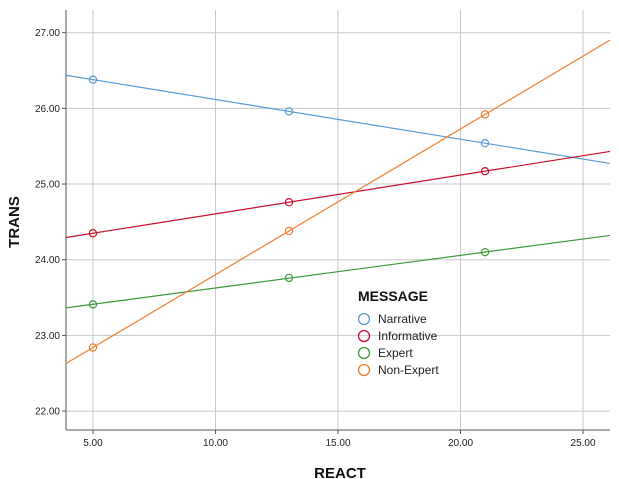  Describe the element at coordinates (93, 443) in the screenshot. I see `x-tick-label: 5.00` at that location.